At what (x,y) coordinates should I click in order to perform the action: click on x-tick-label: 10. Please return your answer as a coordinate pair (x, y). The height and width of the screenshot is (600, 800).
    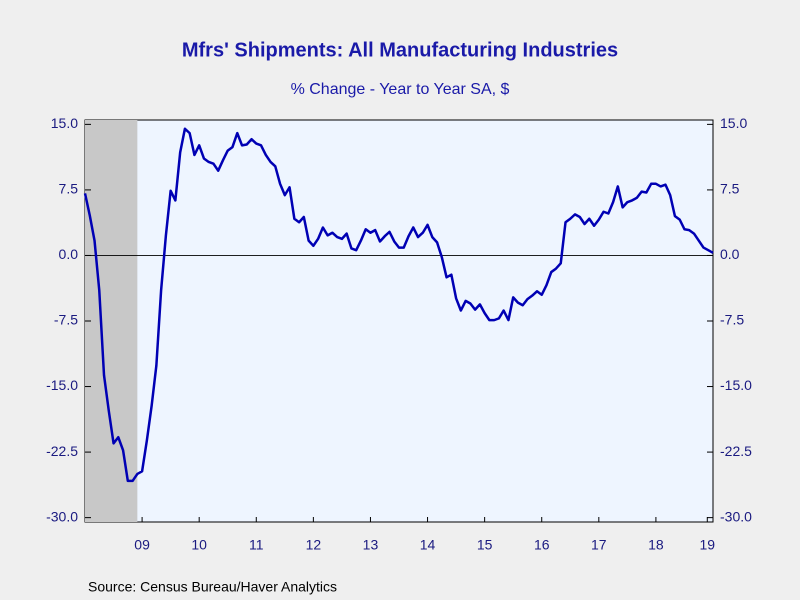
    Looking at the image, I should click on (199, 545).